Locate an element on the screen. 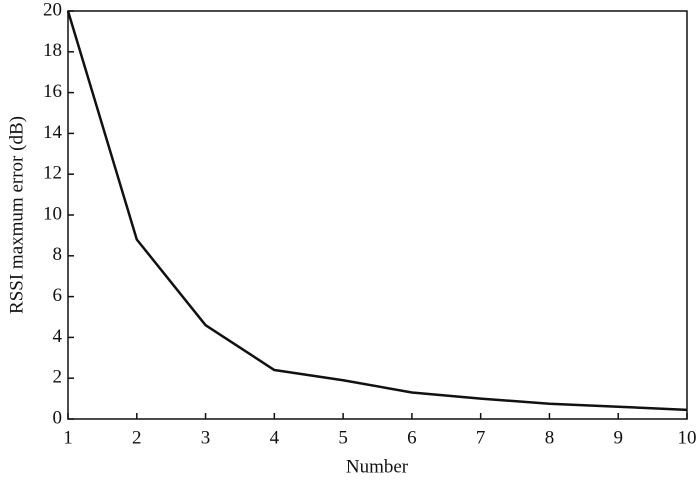 This screenshot has width=700, height=481. y-tick-label: 12 is located at coordinates (52, 173).